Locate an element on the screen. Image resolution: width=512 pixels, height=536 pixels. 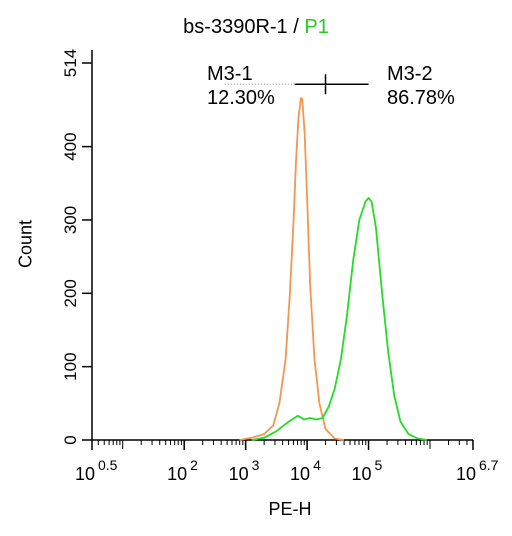
y-tick-label: 100 is located at coordinates (70, 366).